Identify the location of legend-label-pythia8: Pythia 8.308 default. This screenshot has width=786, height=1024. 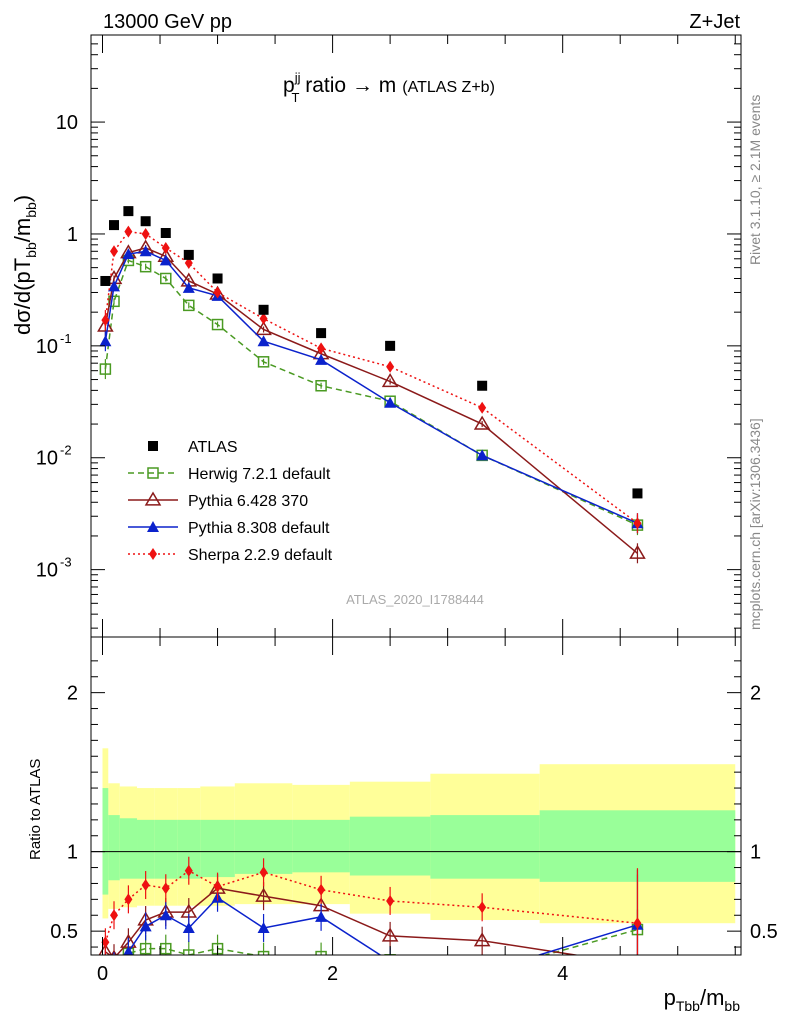
(259, 528).